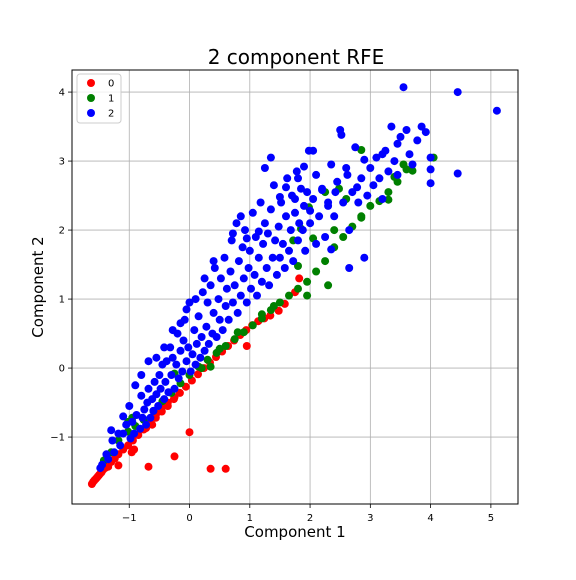 The width and height of the screenshot is (576, 580). I want to click on x-tick-label: 0, so click(189, 518).